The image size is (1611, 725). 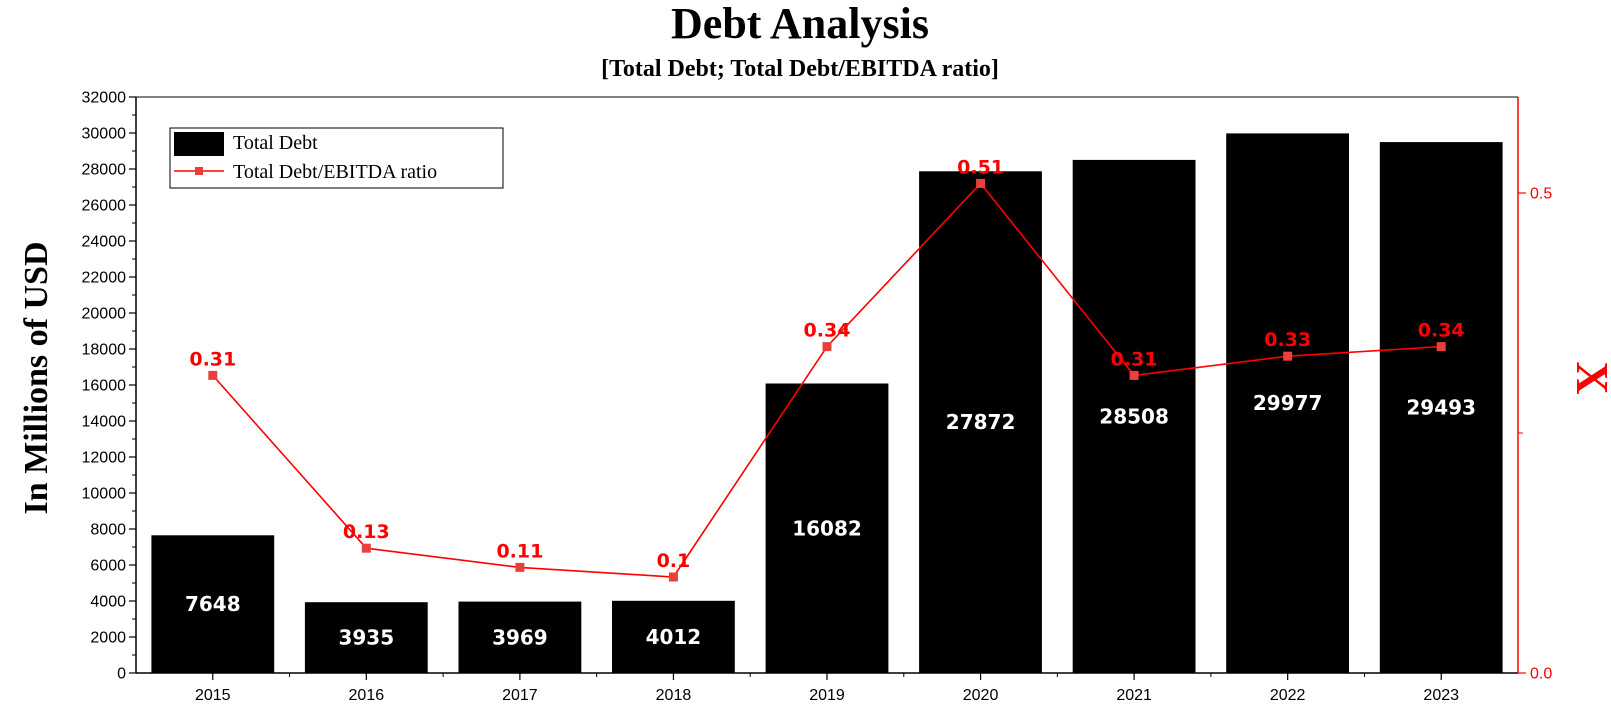 I want to click on bar-2020, so click(x=980, y=422).